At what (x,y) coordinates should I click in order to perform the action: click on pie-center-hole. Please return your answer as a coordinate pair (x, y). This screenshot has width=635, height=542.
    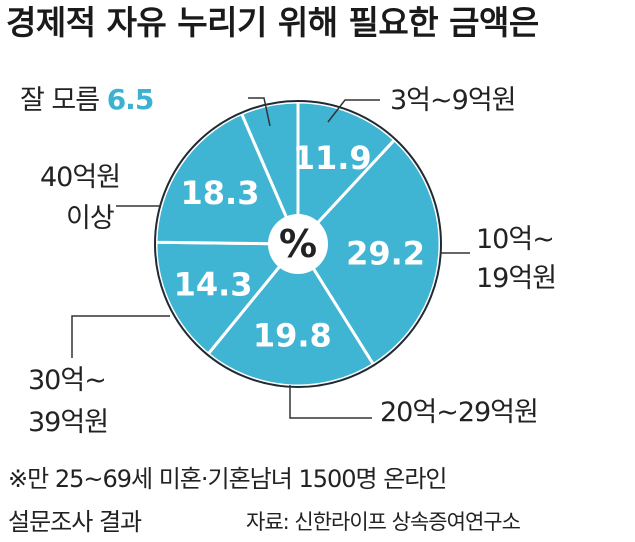
    Looking at the image, I should click on (298, 244).